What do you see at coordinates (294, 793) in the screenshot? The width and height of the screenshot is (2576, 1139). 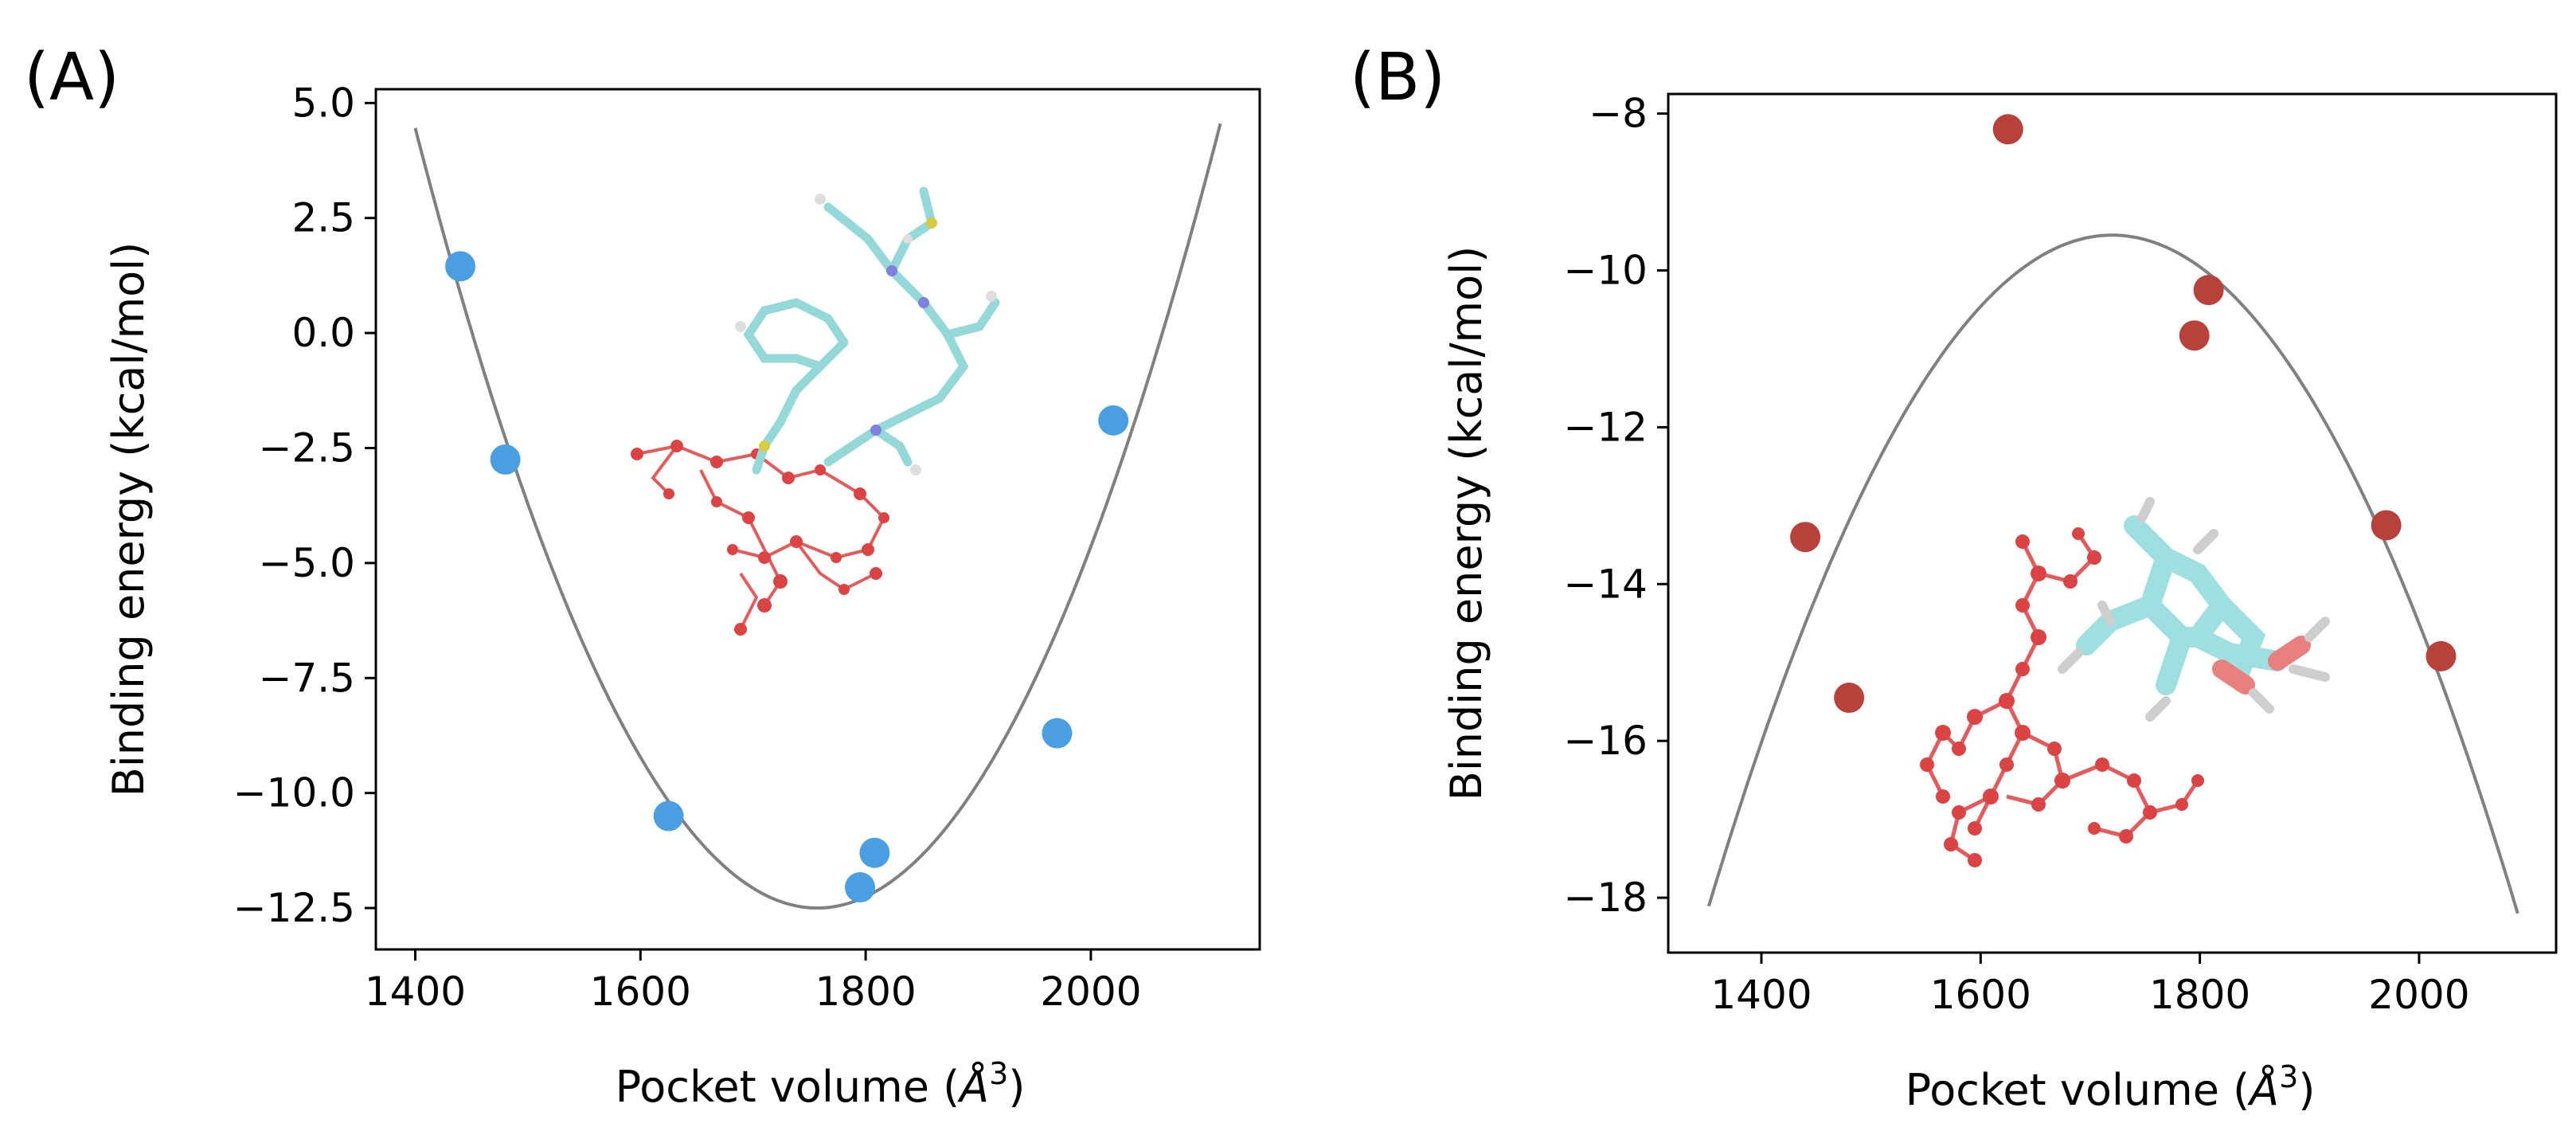 I see `y-tick-label: −10.0` at bounding box center [294, 793].